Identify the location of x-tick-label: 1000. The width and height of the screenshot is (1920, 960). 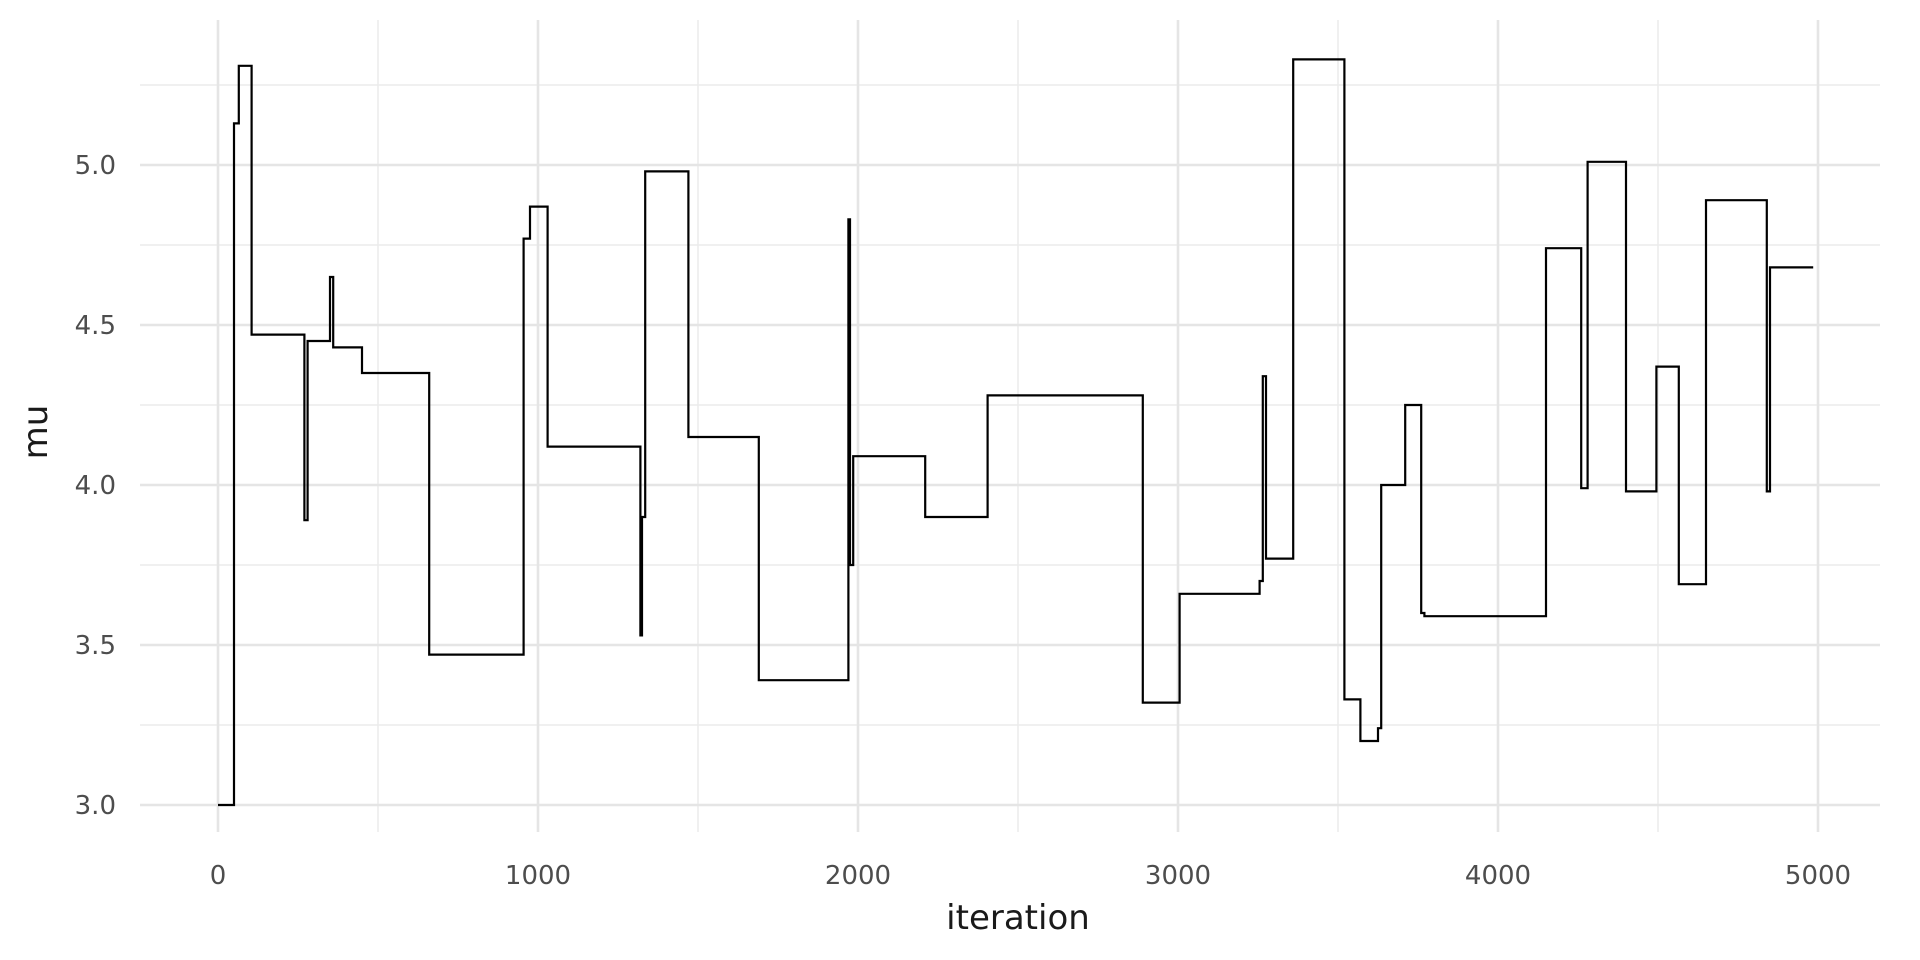
(538, 876).